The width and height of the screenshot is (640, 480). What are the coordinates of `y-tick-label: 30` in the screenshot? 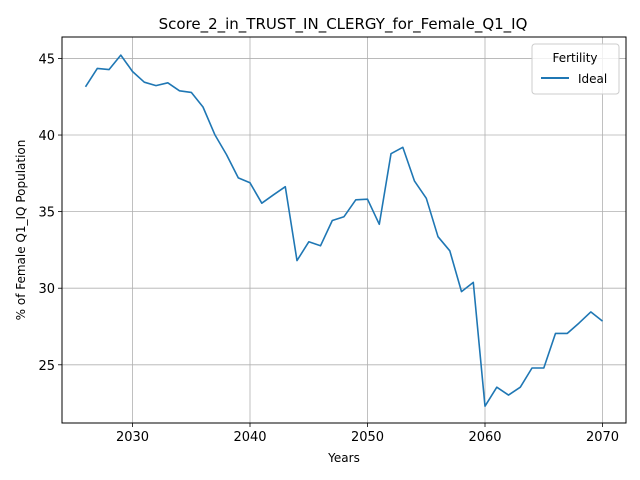 It's located at (46, 289).